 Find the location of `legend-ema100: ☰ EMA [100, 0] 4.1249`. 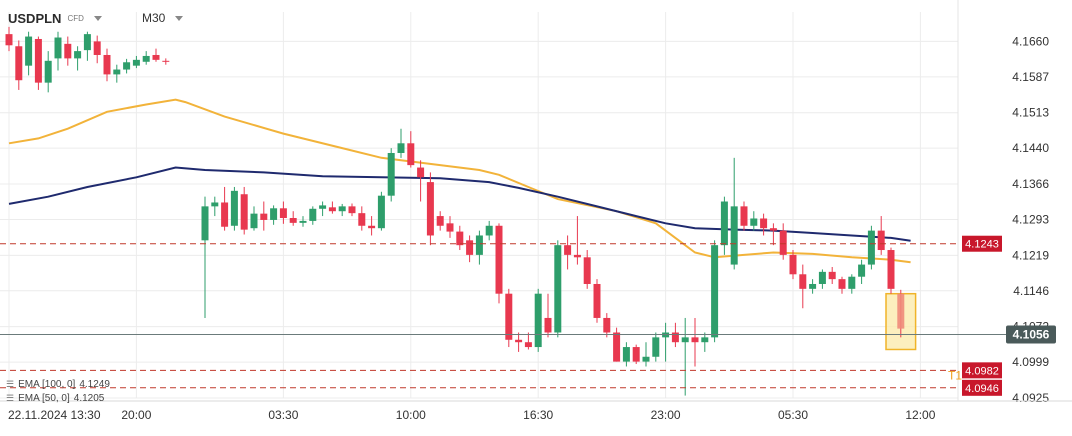

legend-ema100: ☰ EMA [100, 0] 4.1249 is located at coordinates (58, 384).